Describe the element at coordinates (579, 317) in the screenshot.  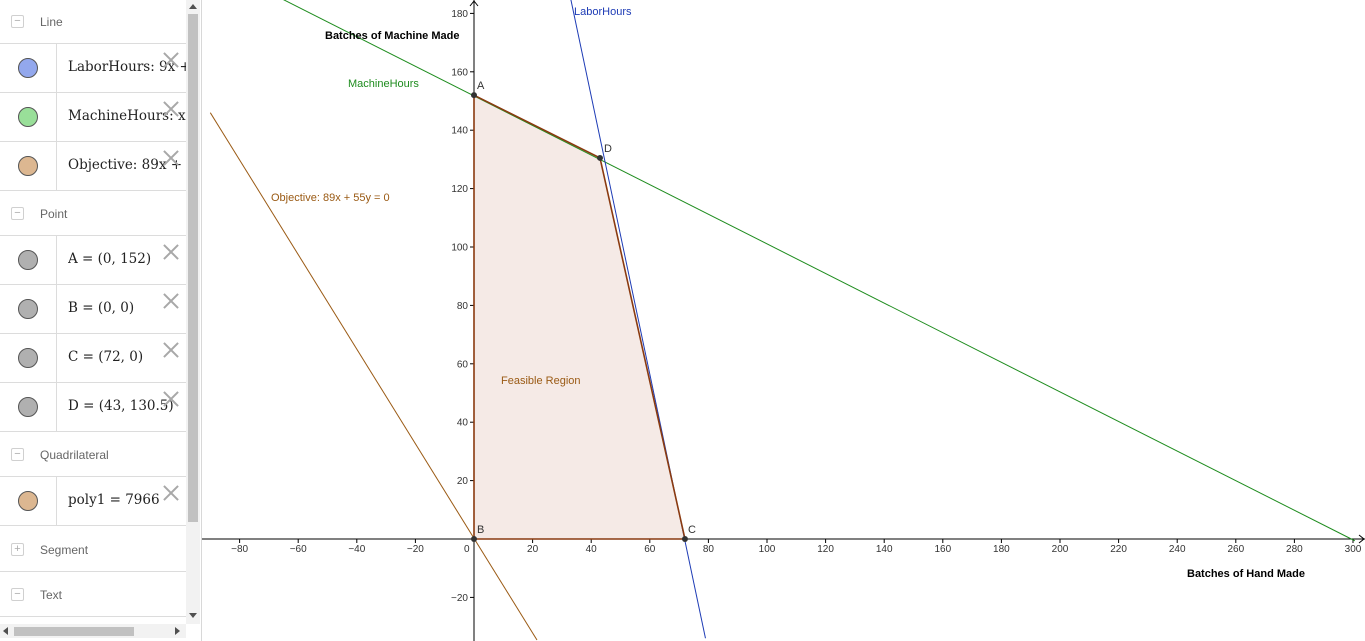
I see `feasible-region-polygon` at that location.